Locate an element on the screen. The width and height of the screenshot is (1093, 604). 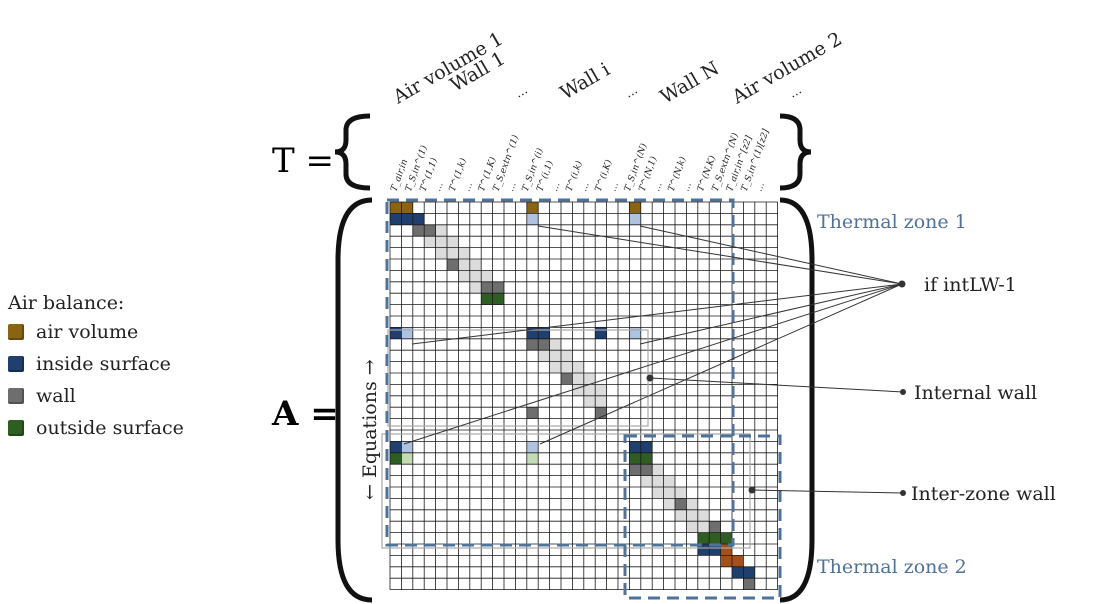
legend-item-label: air volume is located at coordinates (87, 332).